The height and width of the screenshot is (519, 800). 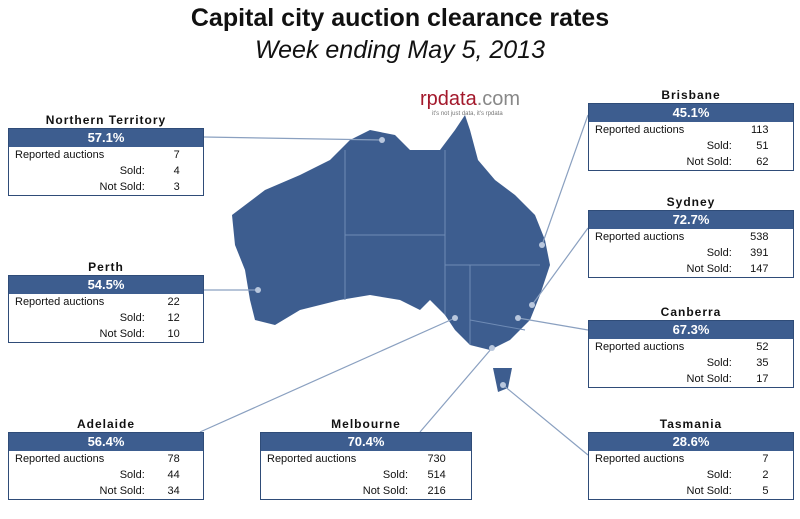 I want to click on stat-row: Not Sold: 34, so click(x=106, y=491).